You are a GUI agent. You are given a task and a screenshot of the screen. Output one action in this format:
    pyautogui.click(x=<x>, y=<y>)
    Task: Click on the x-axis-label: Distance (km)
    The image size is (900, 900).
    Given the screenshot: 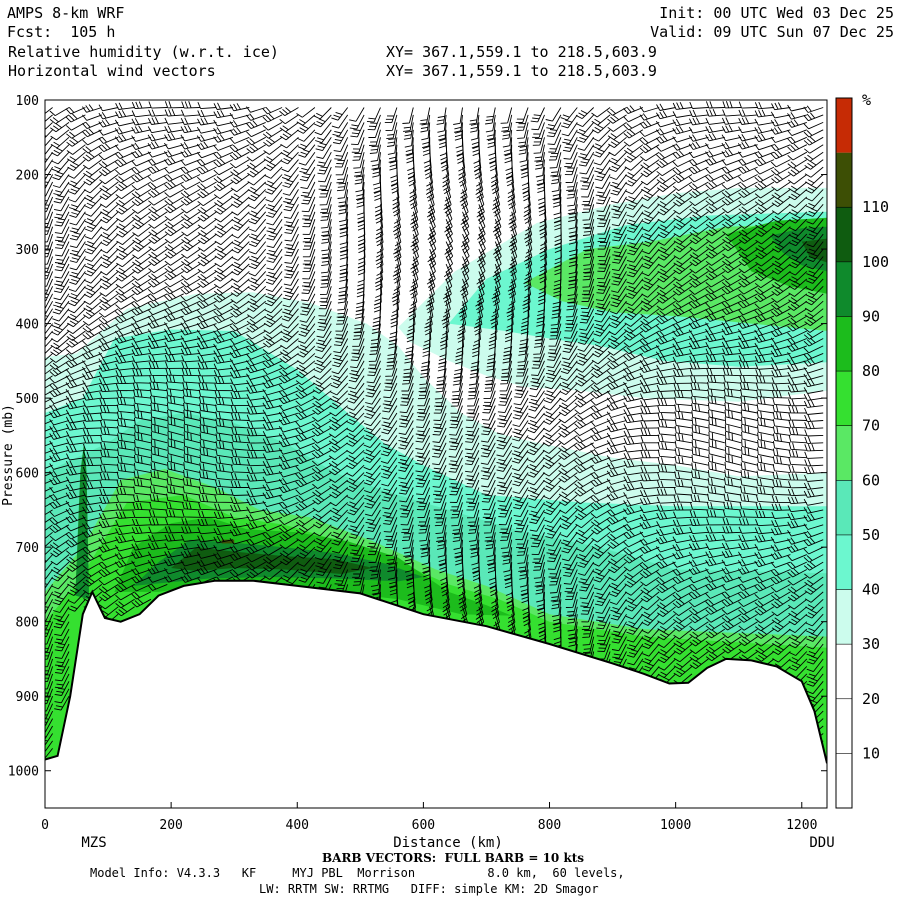 What is the action you would take?
    pyautogui.click(x=448, y=843)
    